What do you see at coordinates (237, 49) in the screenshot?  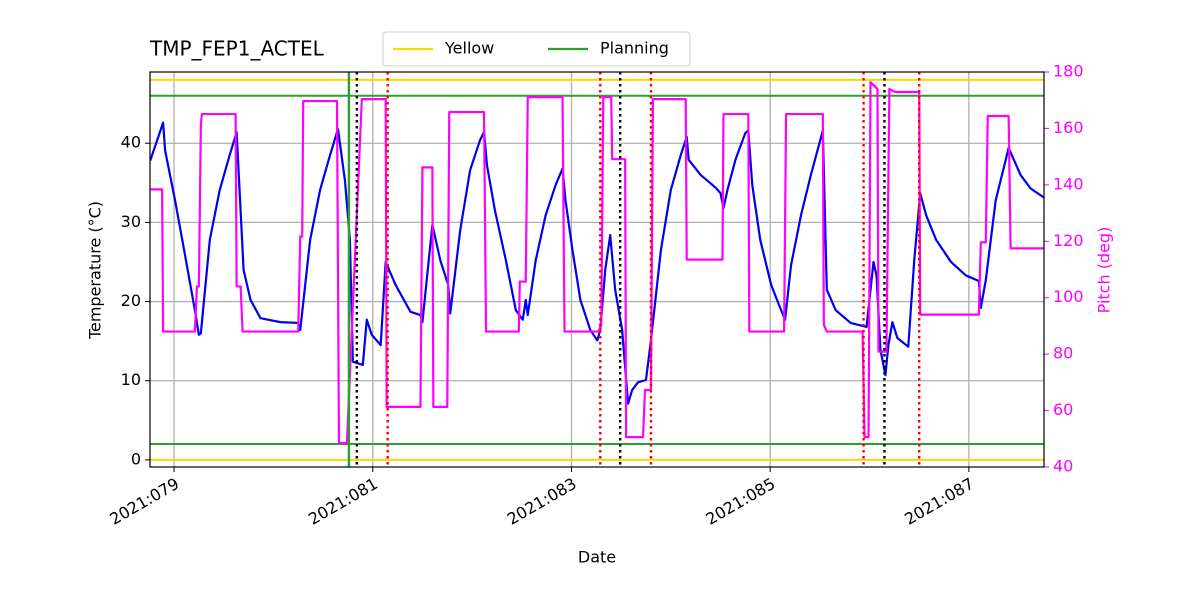 I see `chart-title: TMP_FEP1_ACTEL` at bounding box center [237, 49].